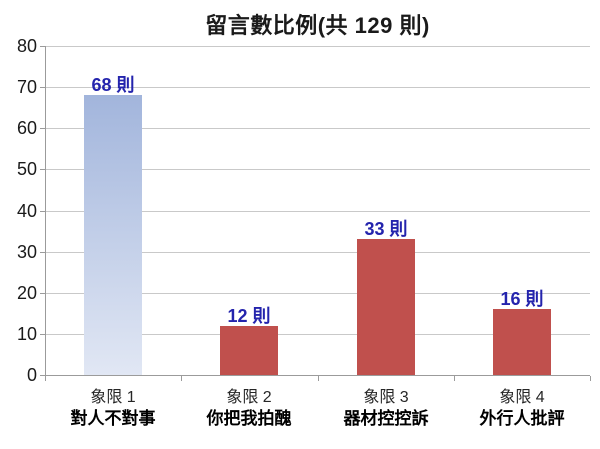  What do you see at coordinates (249, 408) in the screenshot?
I see `x-axis-label-2: 象限 2 你把我拍醜` at bounding box center [249, 408].